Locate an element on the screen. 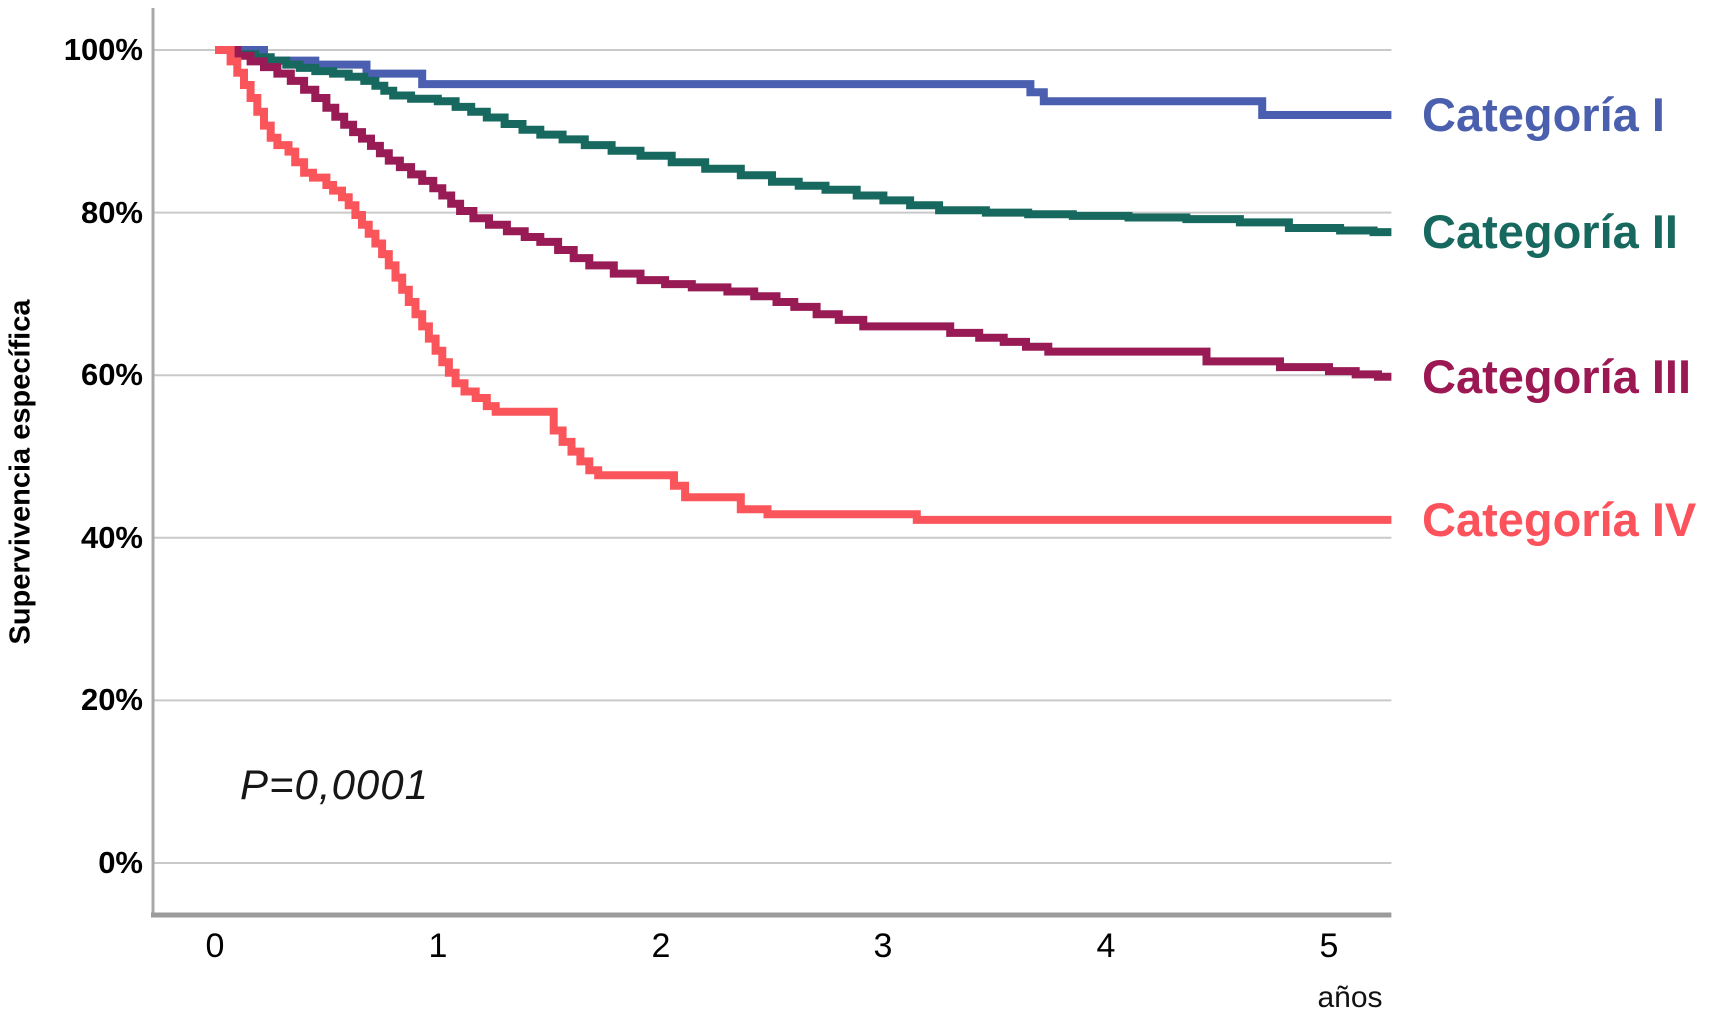 The width and height of the screenshot is (1716, 1018). legend-label-categoria-i: Categoría I is located at coordinates (1543, 114).